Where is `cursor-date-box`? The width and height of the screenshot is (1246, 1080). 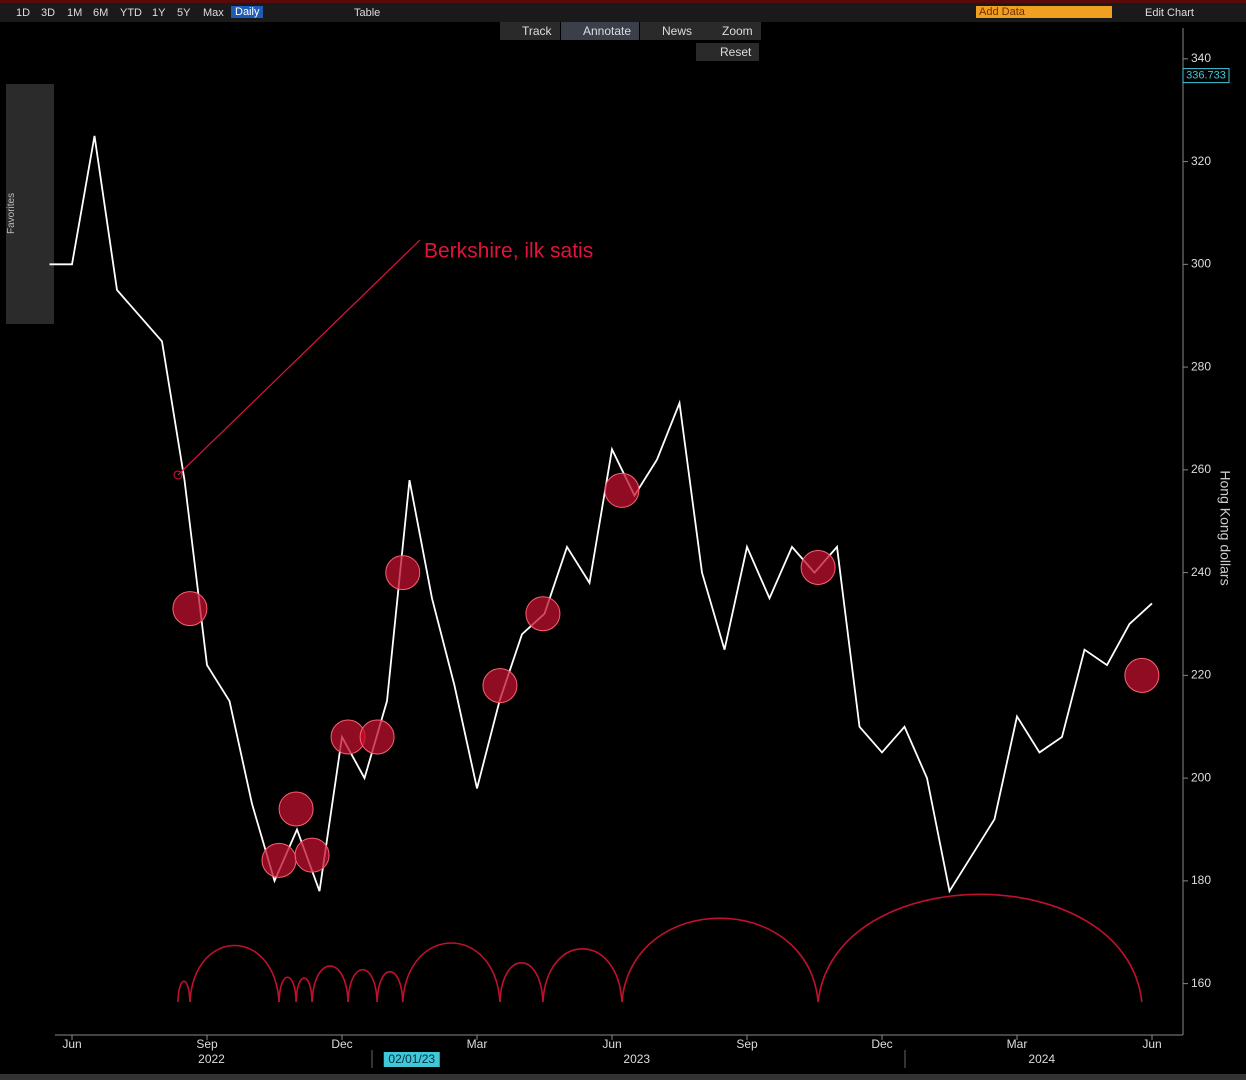 cursor-date-box is located at coordinates (411, 1059).